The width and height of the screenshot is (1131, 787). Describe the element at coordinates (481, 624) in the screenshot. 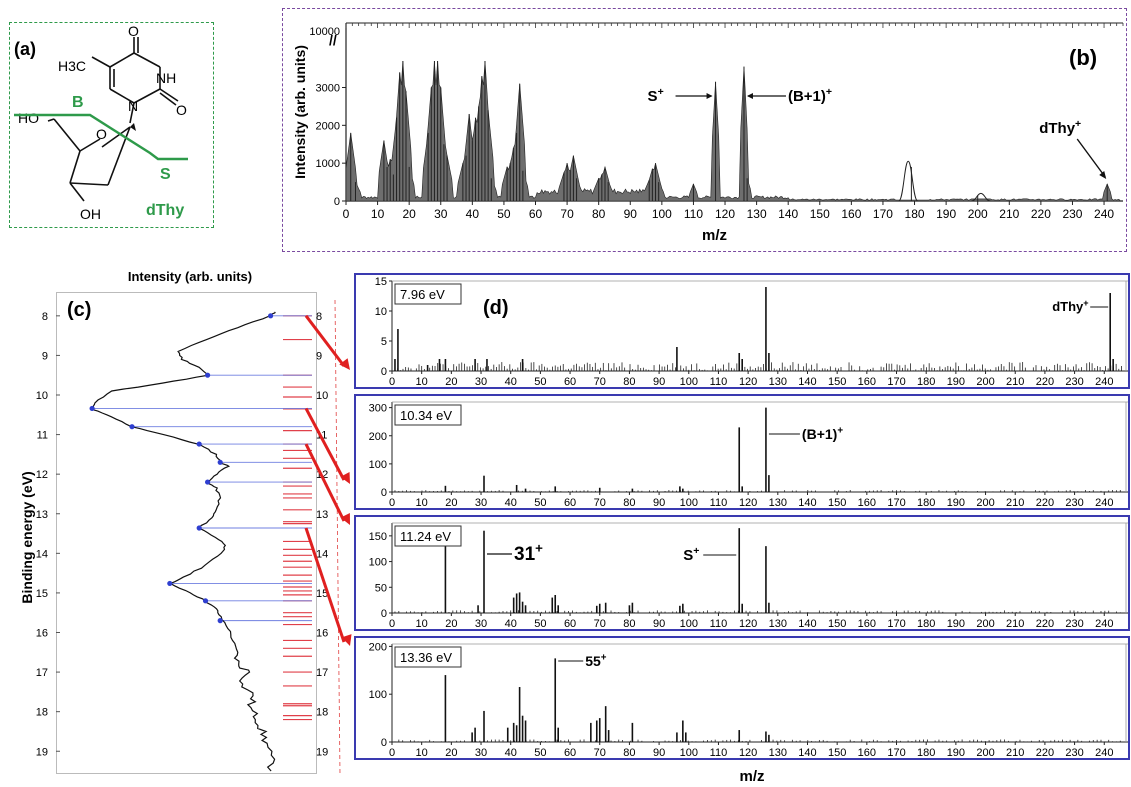

I see `x-tick-label-d3: 30` at that location.